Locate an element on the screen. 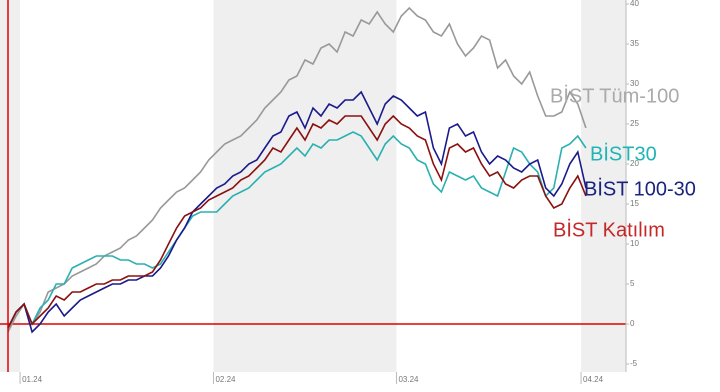 The height and width of the screenshot is (392, 720). y-tick-label: 40 is located at coordinates (634, 4).